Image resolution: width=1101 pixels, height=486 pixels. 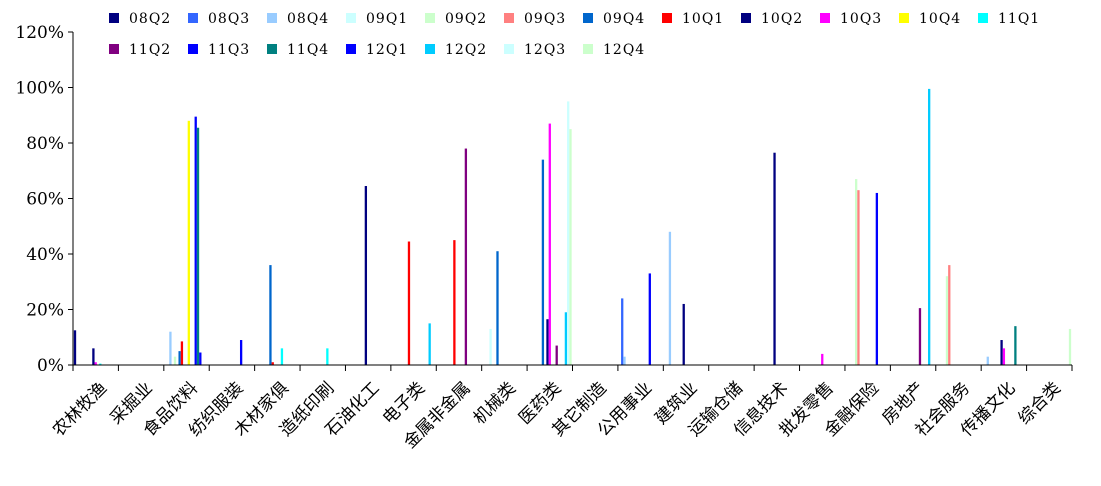 I want to click on legend-label-11Q3: 11Q3, so click(x=229, y=50).